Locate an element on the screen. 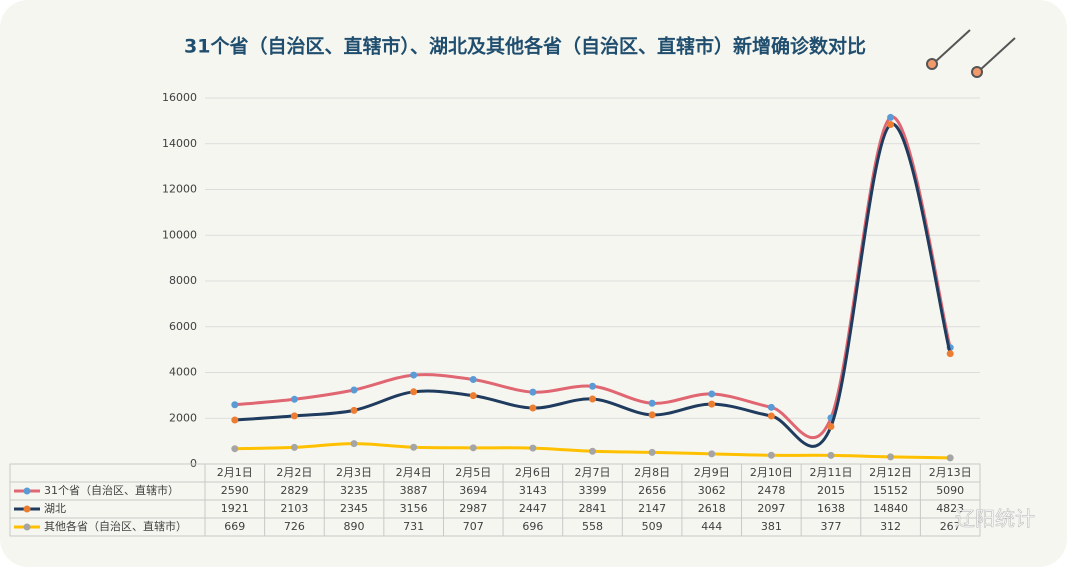 The image size is (1067, 571). table-value: 890 is located at coordinates (354, 526).